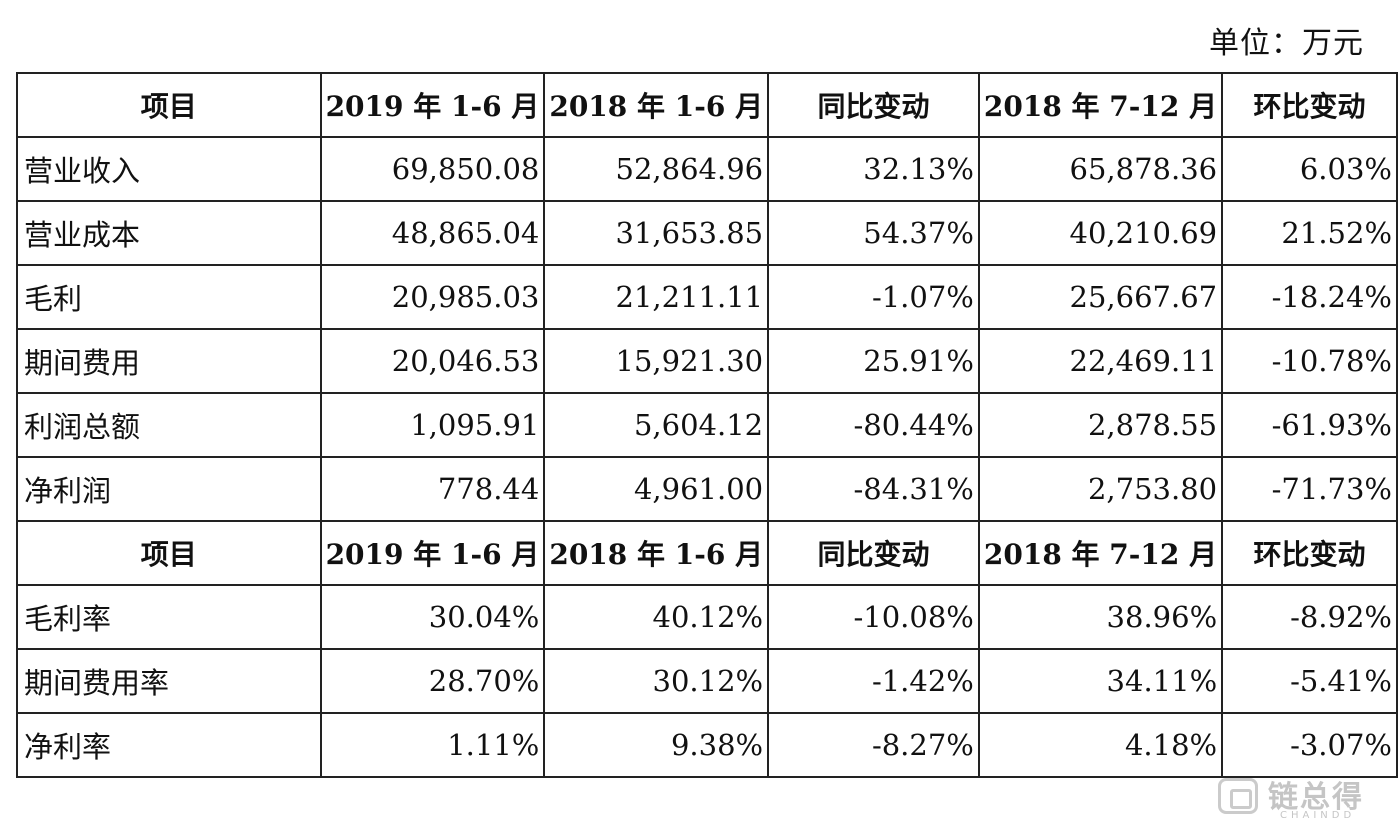 The image size is (1398, 832). Describe the element at coordinates (1309, 297) in the screenshot. I see `table-cell: -18.24%` at that location.